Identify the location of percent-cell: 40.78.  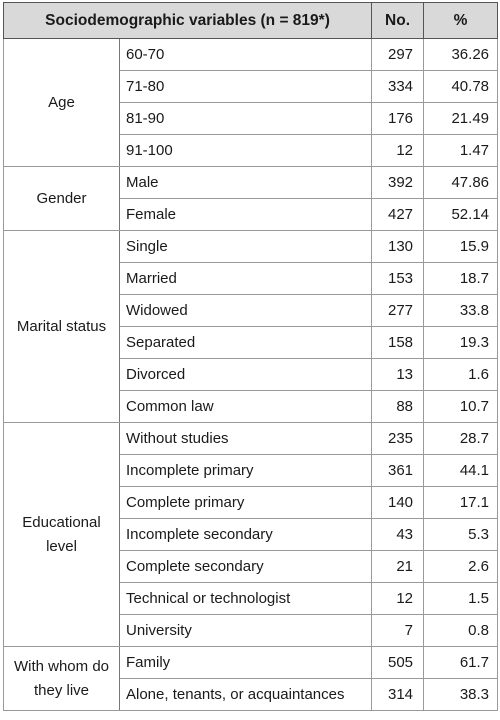
(461, 86).